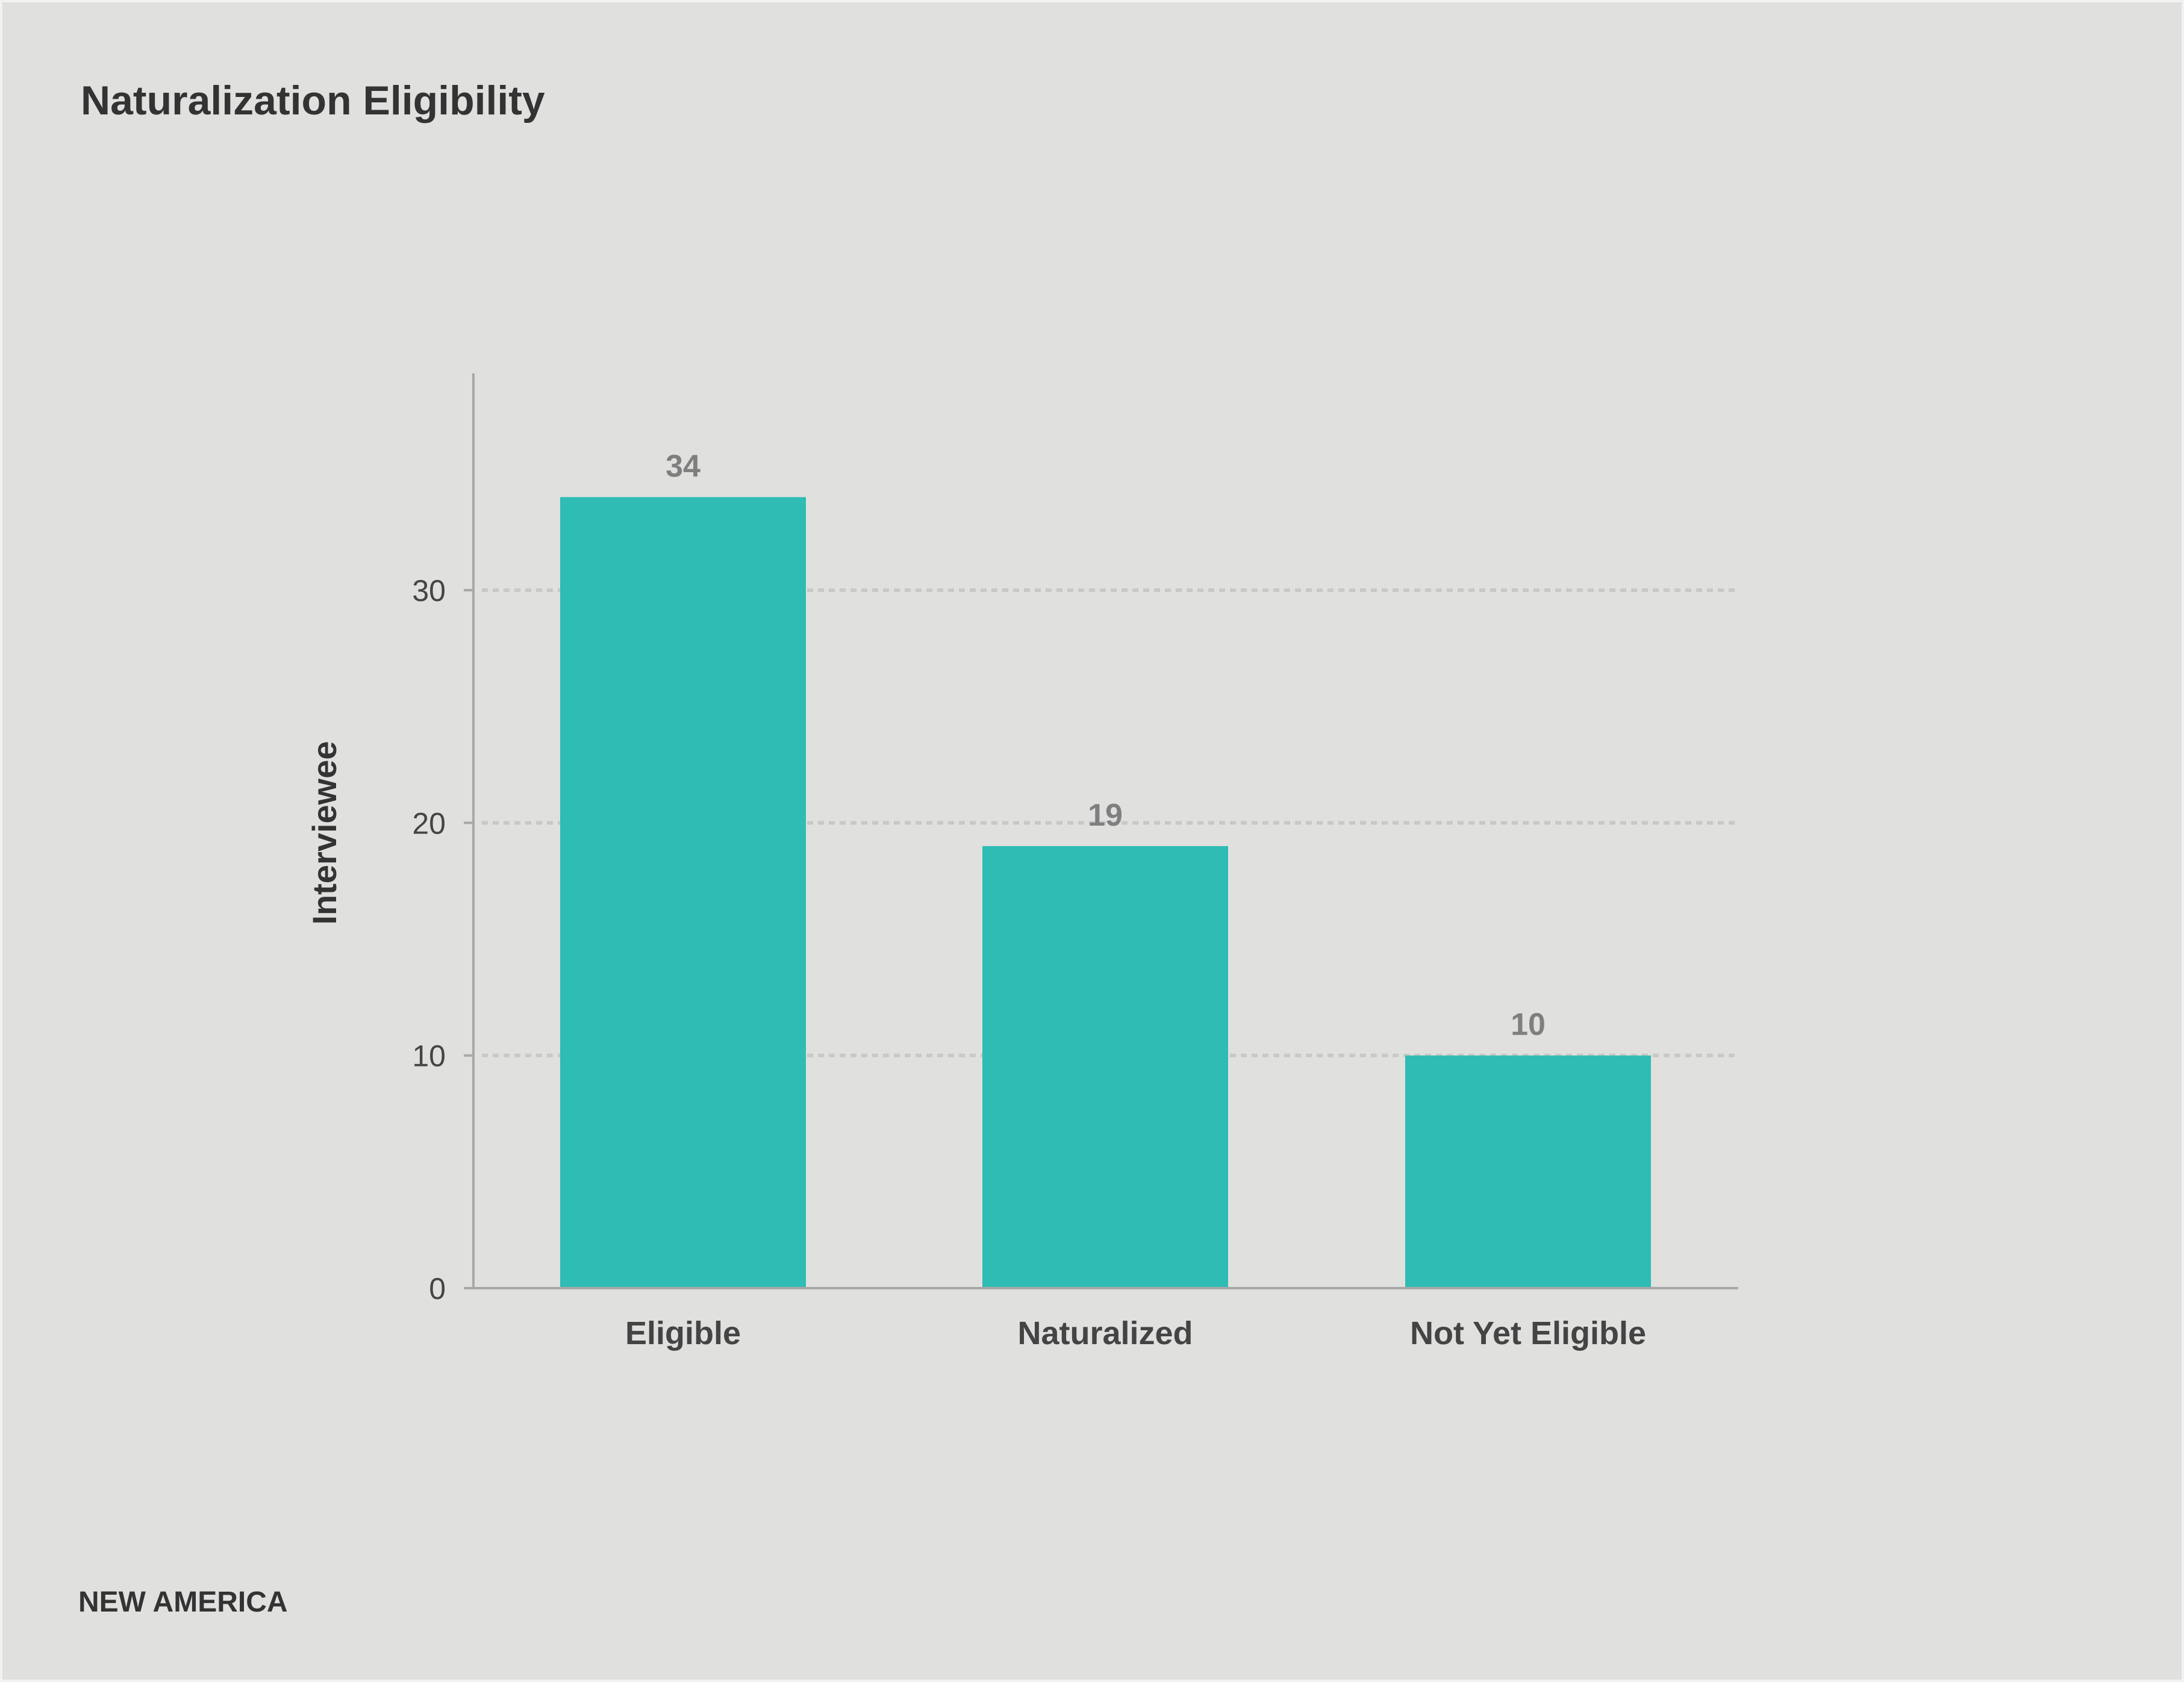 The width and height of the screenshot is (2184, 1682). What do you see at coordinates (1105, 815) in the screenshot?
I see `value-label: 19` at bounding box center [1105, 815].